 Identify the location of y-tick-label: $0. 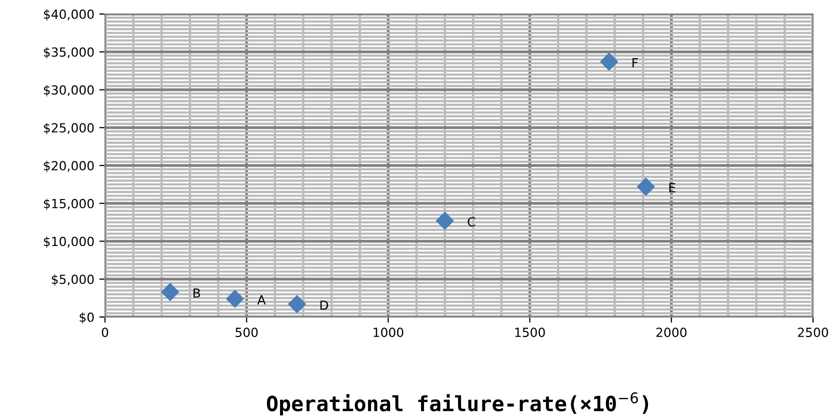
(87, 318).